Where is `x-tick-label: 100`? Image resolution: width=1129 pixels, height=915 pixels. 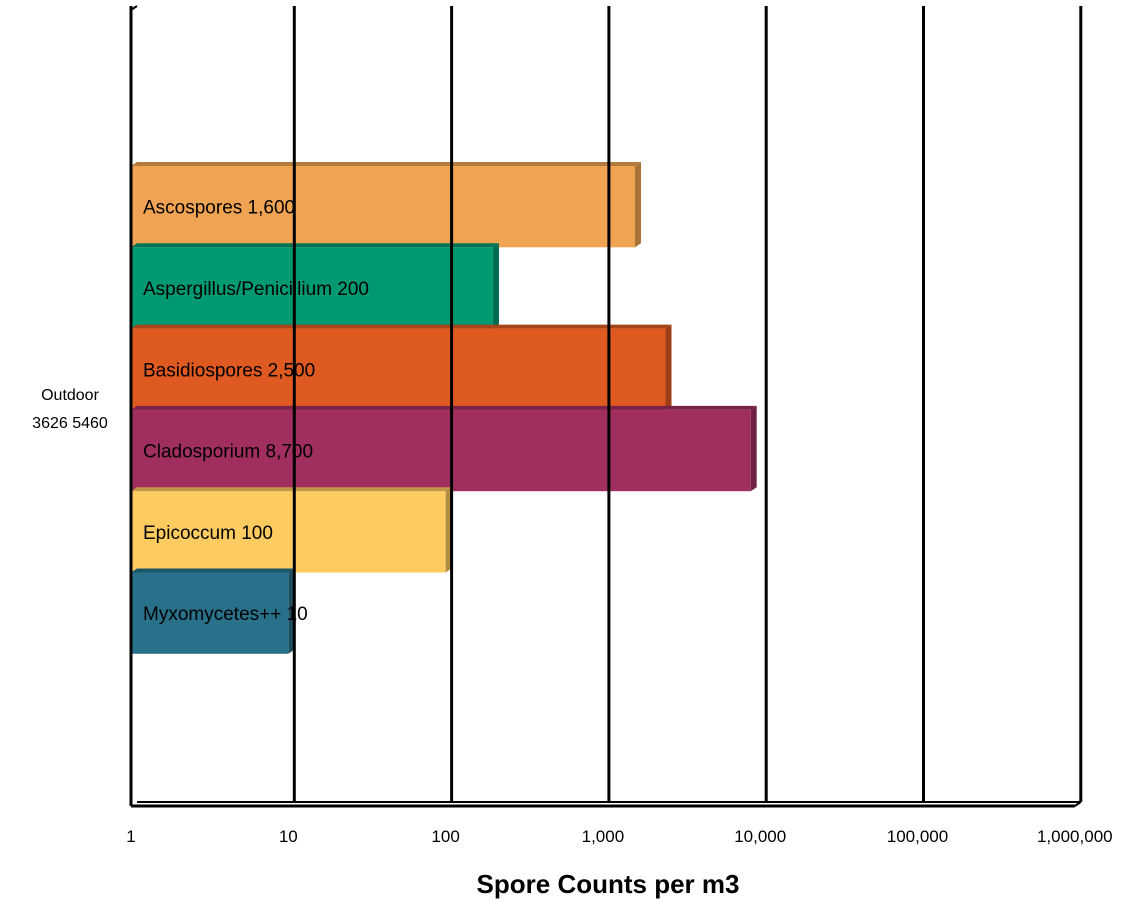
x-tick-label: 100 is located at coordinates (445, 836).